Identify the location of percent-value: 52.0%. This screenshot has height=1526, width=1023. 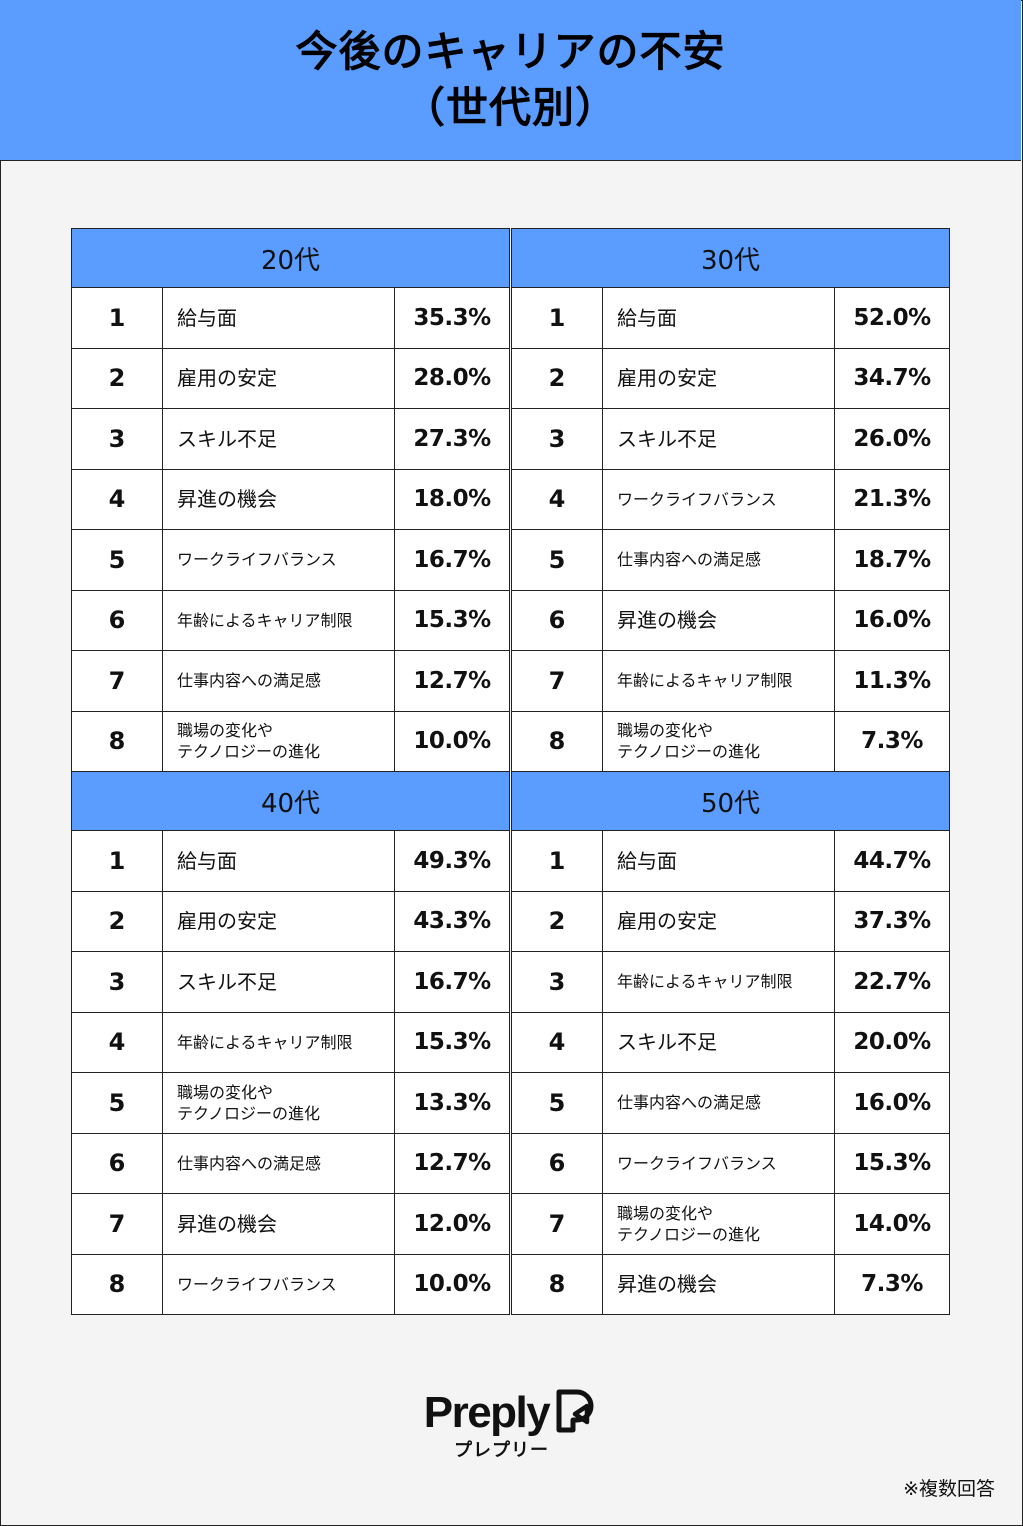
(892, 318).